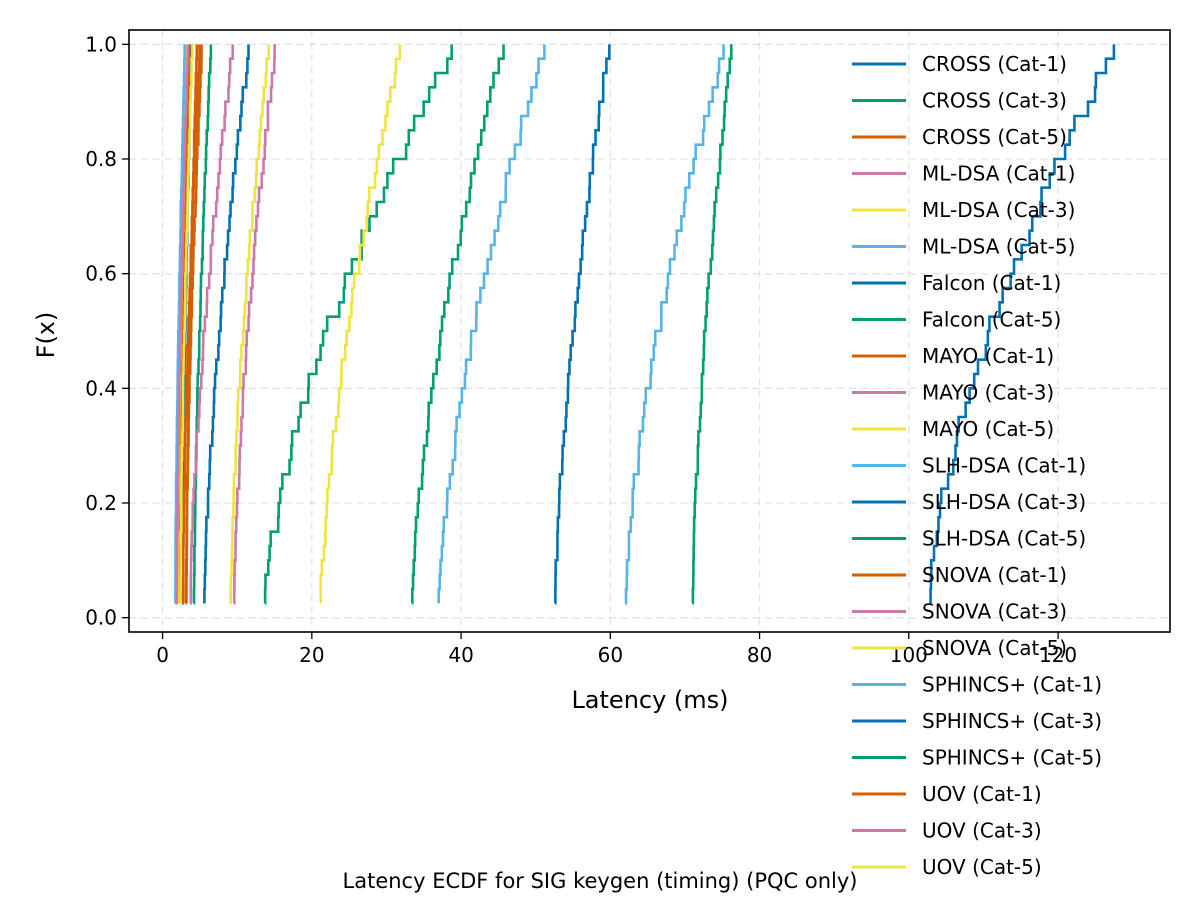  Describe the element at coordinates (1004, 539) in the screenshot. I see `legend-label: SLH-DSA (Cat-5)` at that location.